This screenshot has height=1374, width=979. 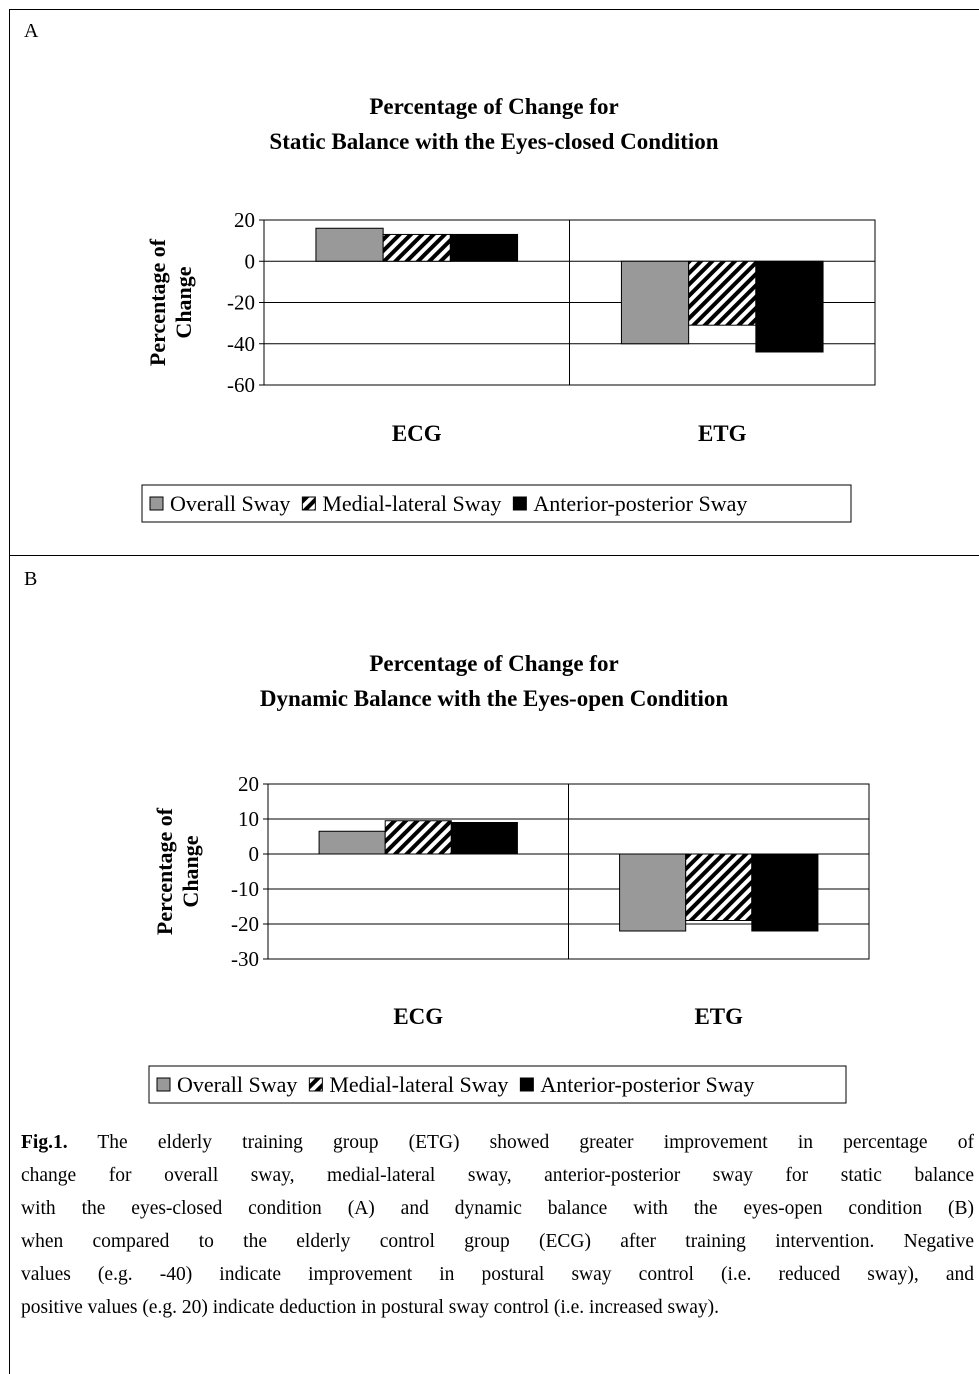 What do you see at coordinates (44, 1142) in the screenshot?
I see `caption-lead: Fig.1.` at bounding box center [44, 1142].